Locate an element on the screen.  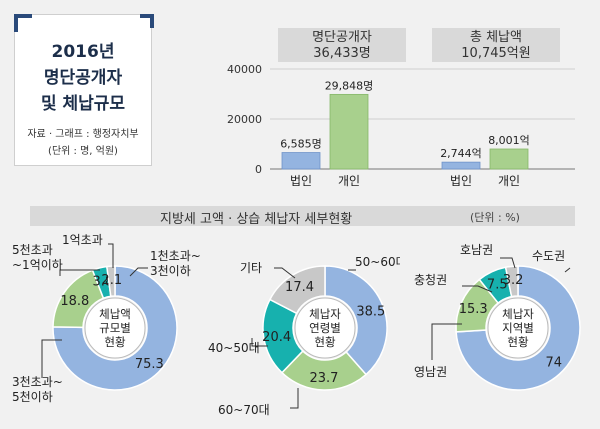
slice-value-label: 23.7 is located at coordinates (323, 378).